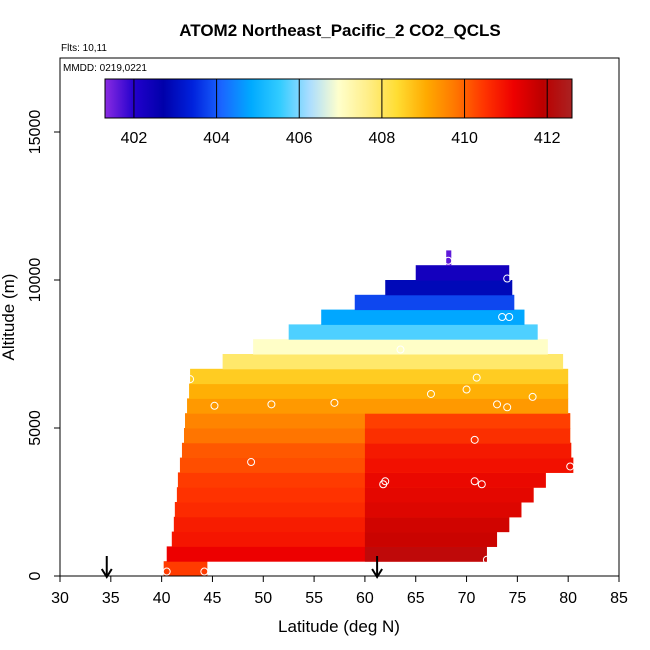 The image size is (650, 650). What do you see at coordinates (105, 68) in the screenshot?
I see `dates-label: MMDD: 0219,0221` at bounding box center [105, 68].